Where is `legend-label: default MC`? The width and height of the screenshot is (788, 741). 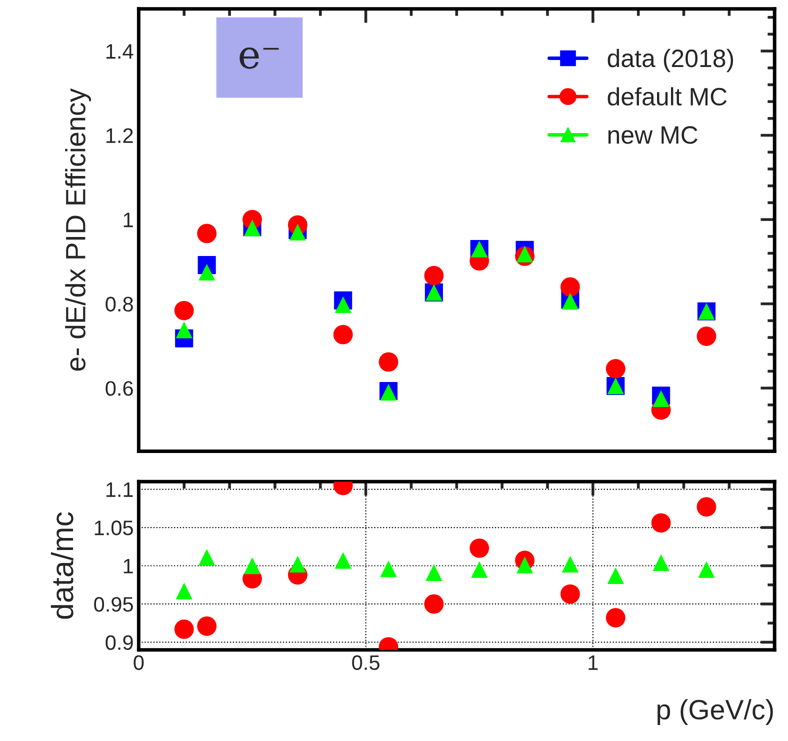
legend-label: default MC is located at coordinates (667, 96).